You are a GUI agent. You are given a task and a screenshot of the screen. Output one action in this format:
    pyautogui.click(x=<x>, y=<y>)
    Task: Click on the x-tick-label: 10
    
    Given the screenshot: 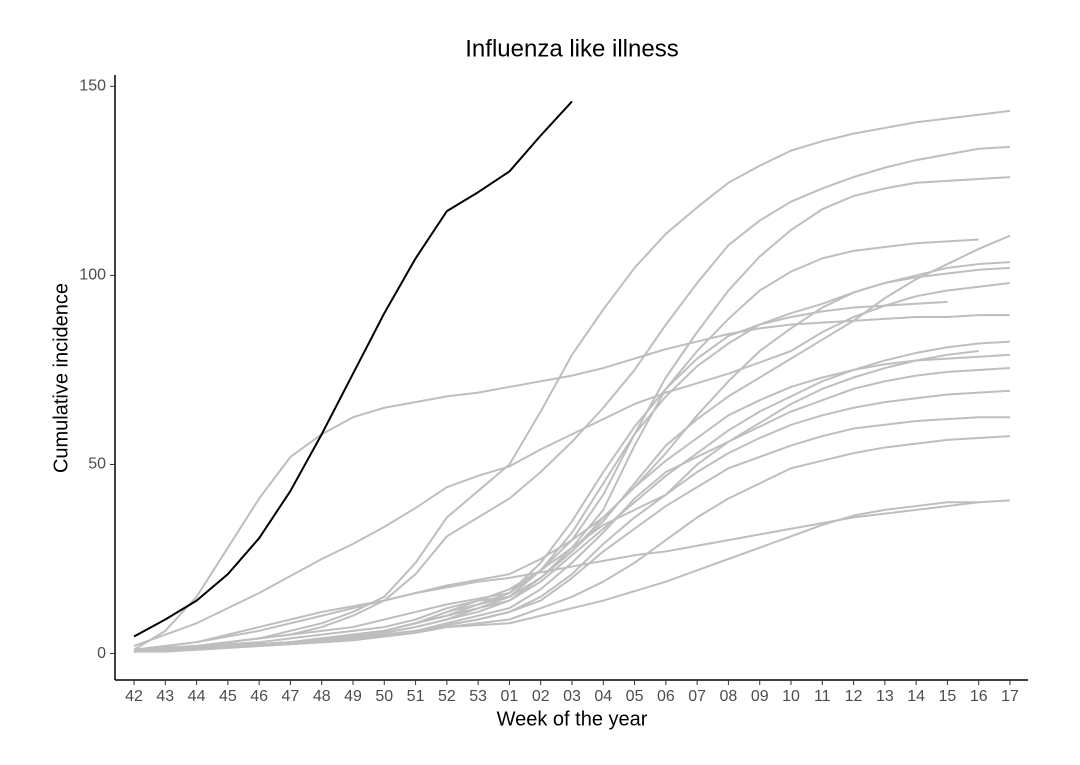 What is the action you would take?
    pyautogui.click(x=791, y=696)
    